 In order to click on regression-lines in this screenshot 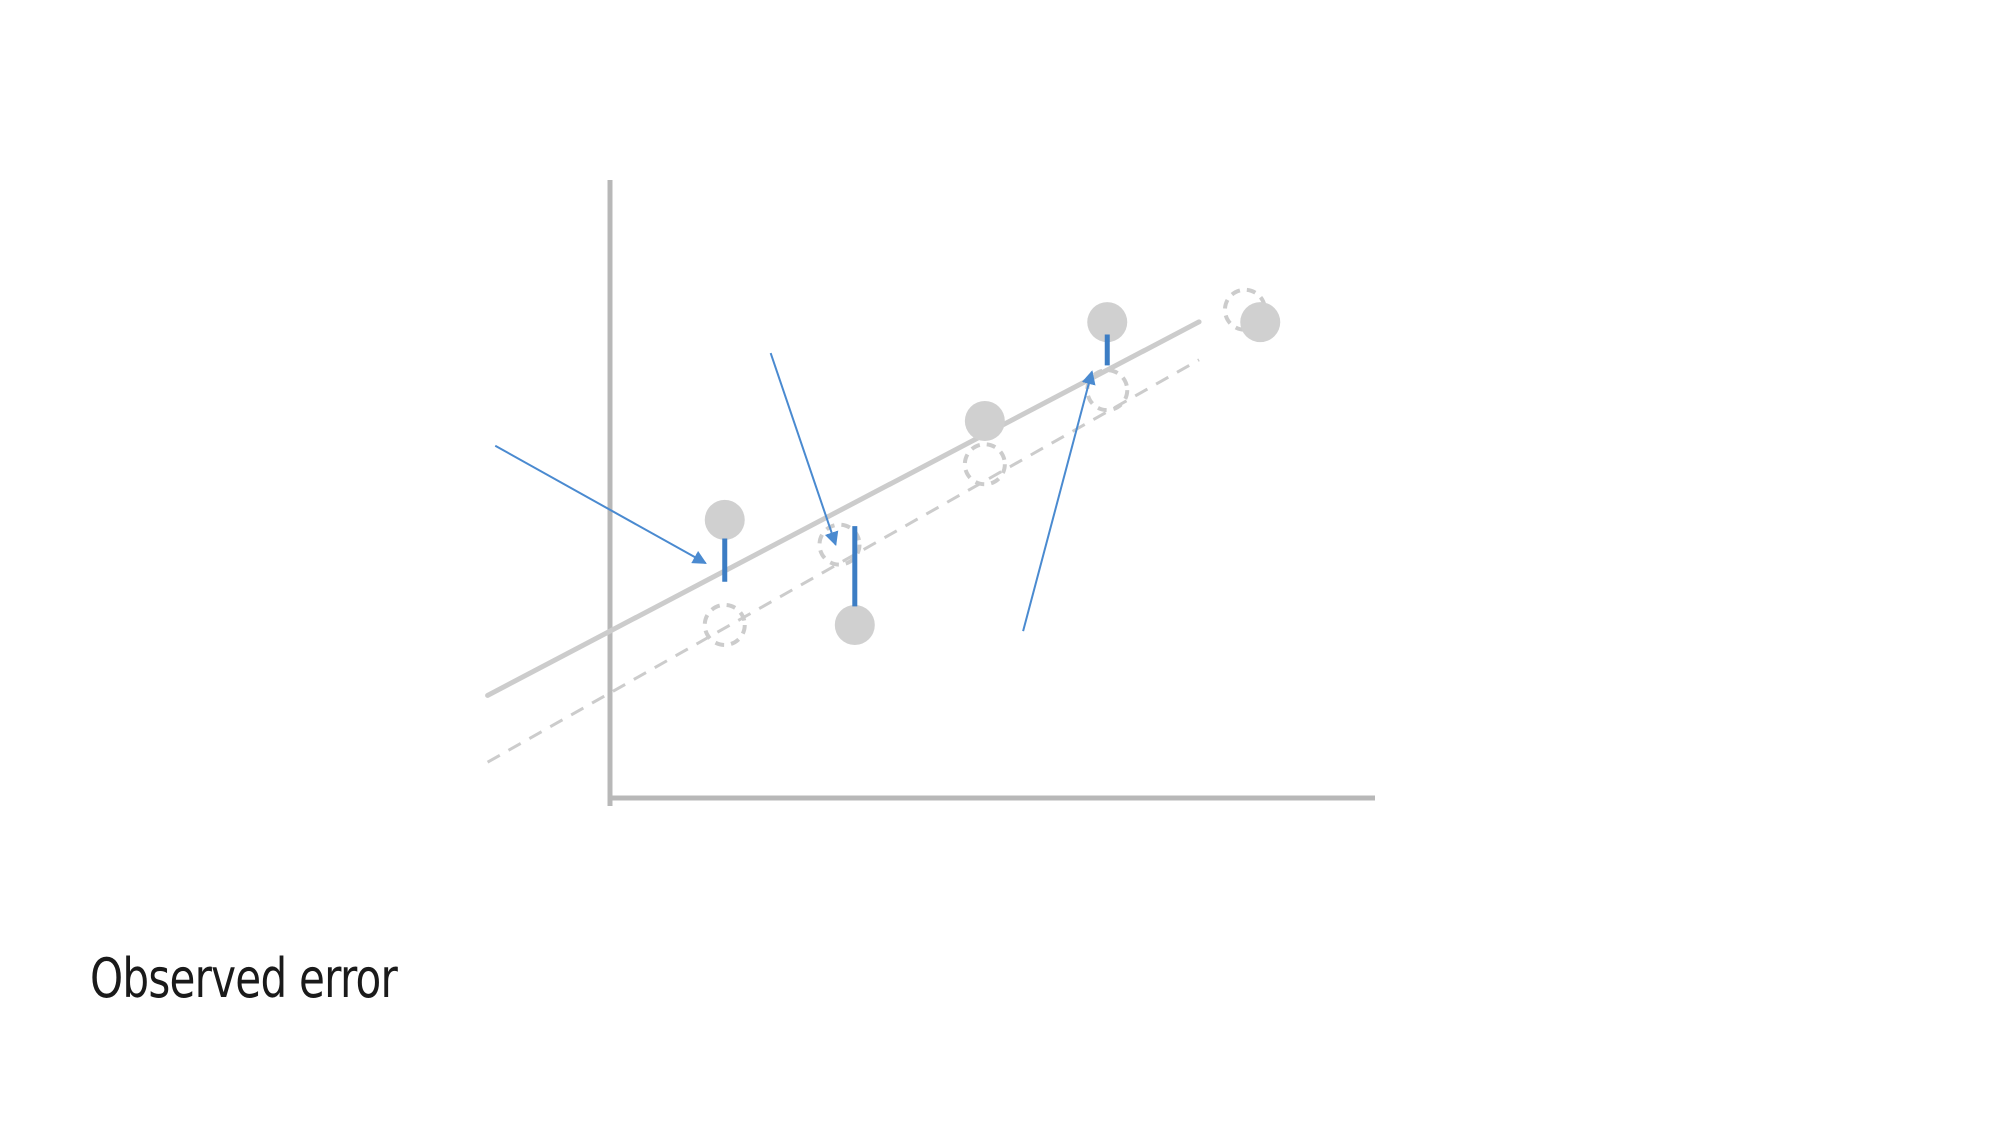, I will do `click(843, 541)`.